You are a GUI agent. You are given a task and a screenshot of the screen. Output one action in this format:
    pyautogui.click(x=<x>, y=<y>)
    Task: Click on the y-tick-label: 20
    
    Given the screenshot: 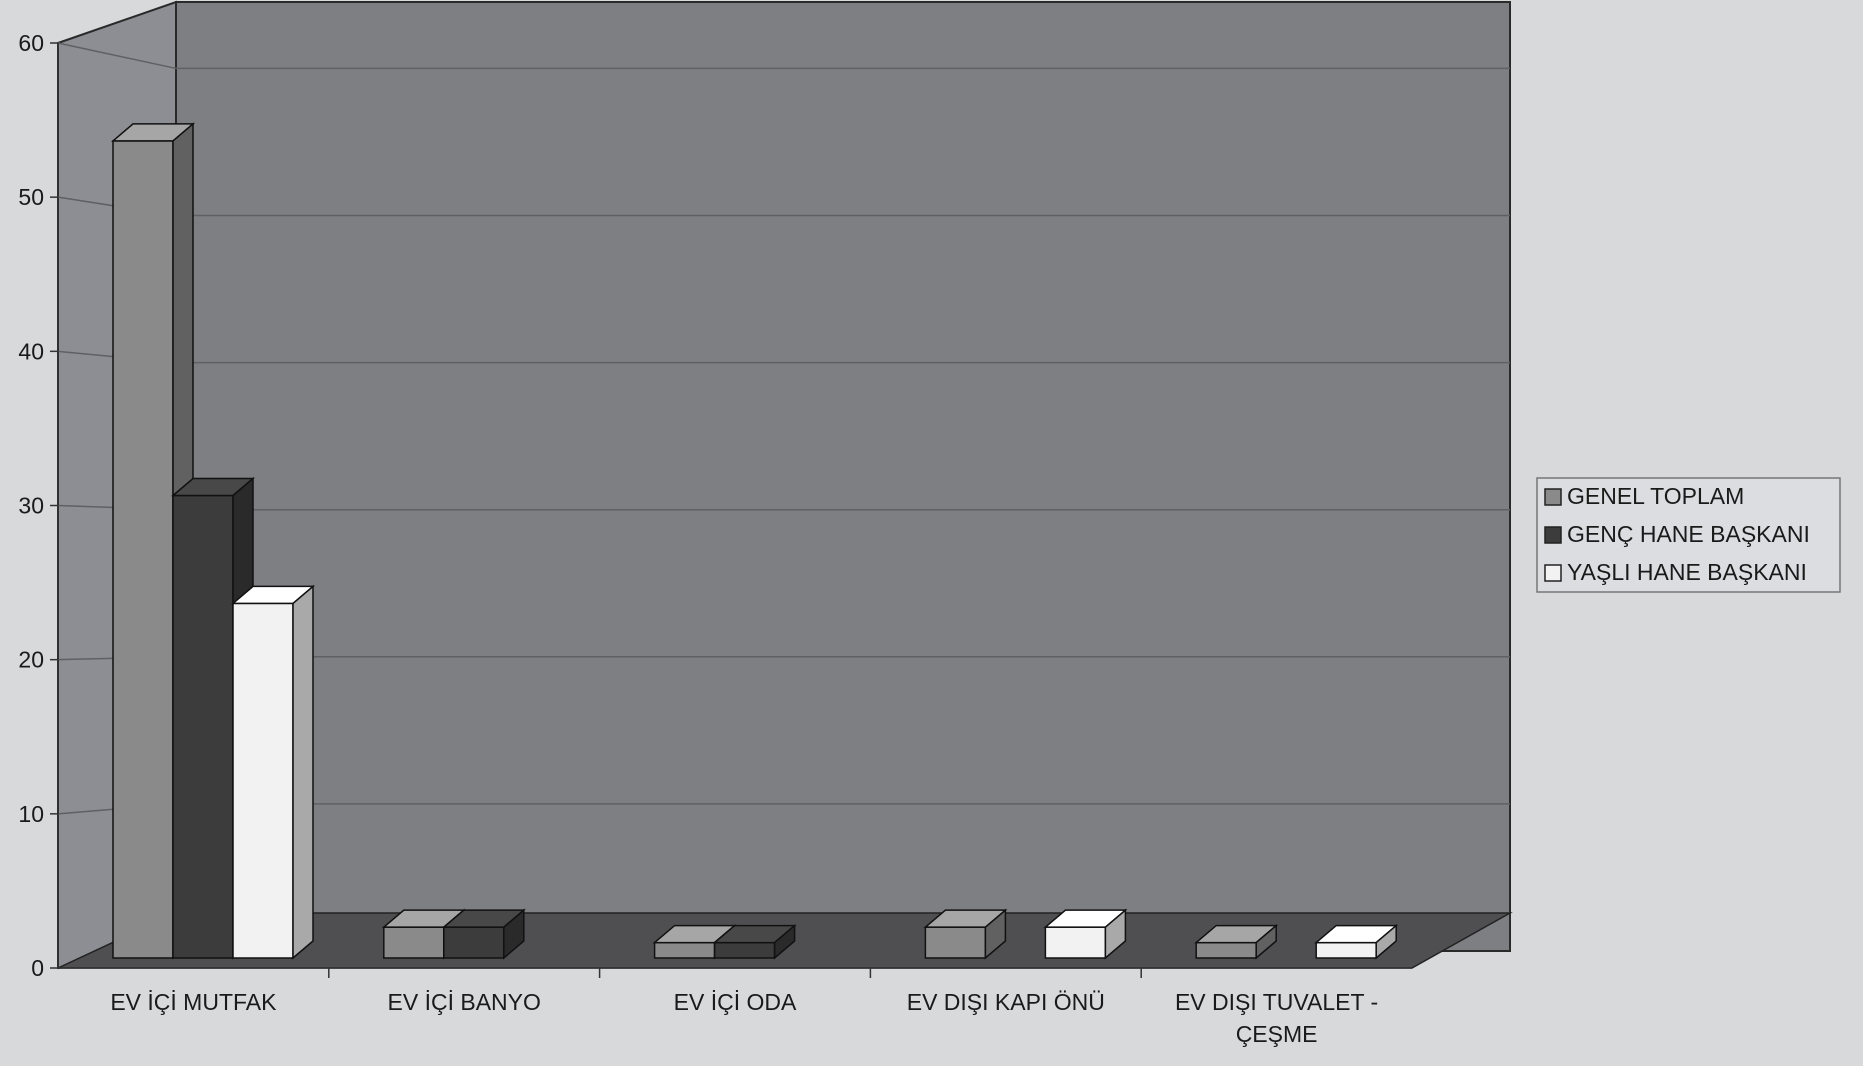 What is the action you would take?
    pyautogui.click(x=31, y=660)
    